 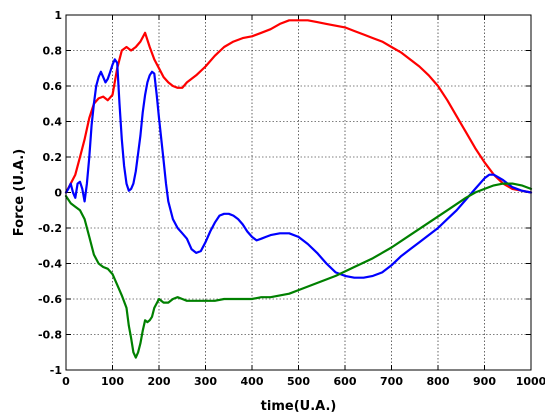 What do you see at coordinates (50, 264) in the screenshot?
I see `y-tick-label: -0.4` at bounding box center [50, 264].